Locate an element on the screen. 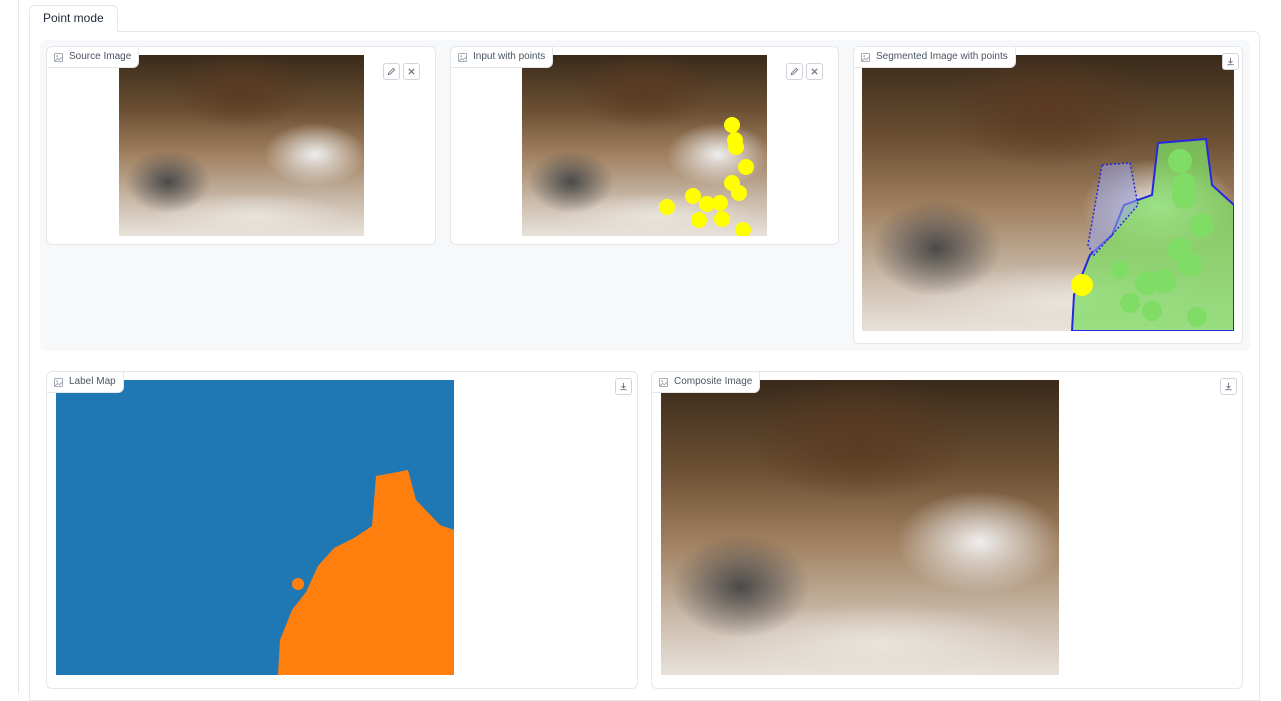  source-image is located at coordinates (241, 145).